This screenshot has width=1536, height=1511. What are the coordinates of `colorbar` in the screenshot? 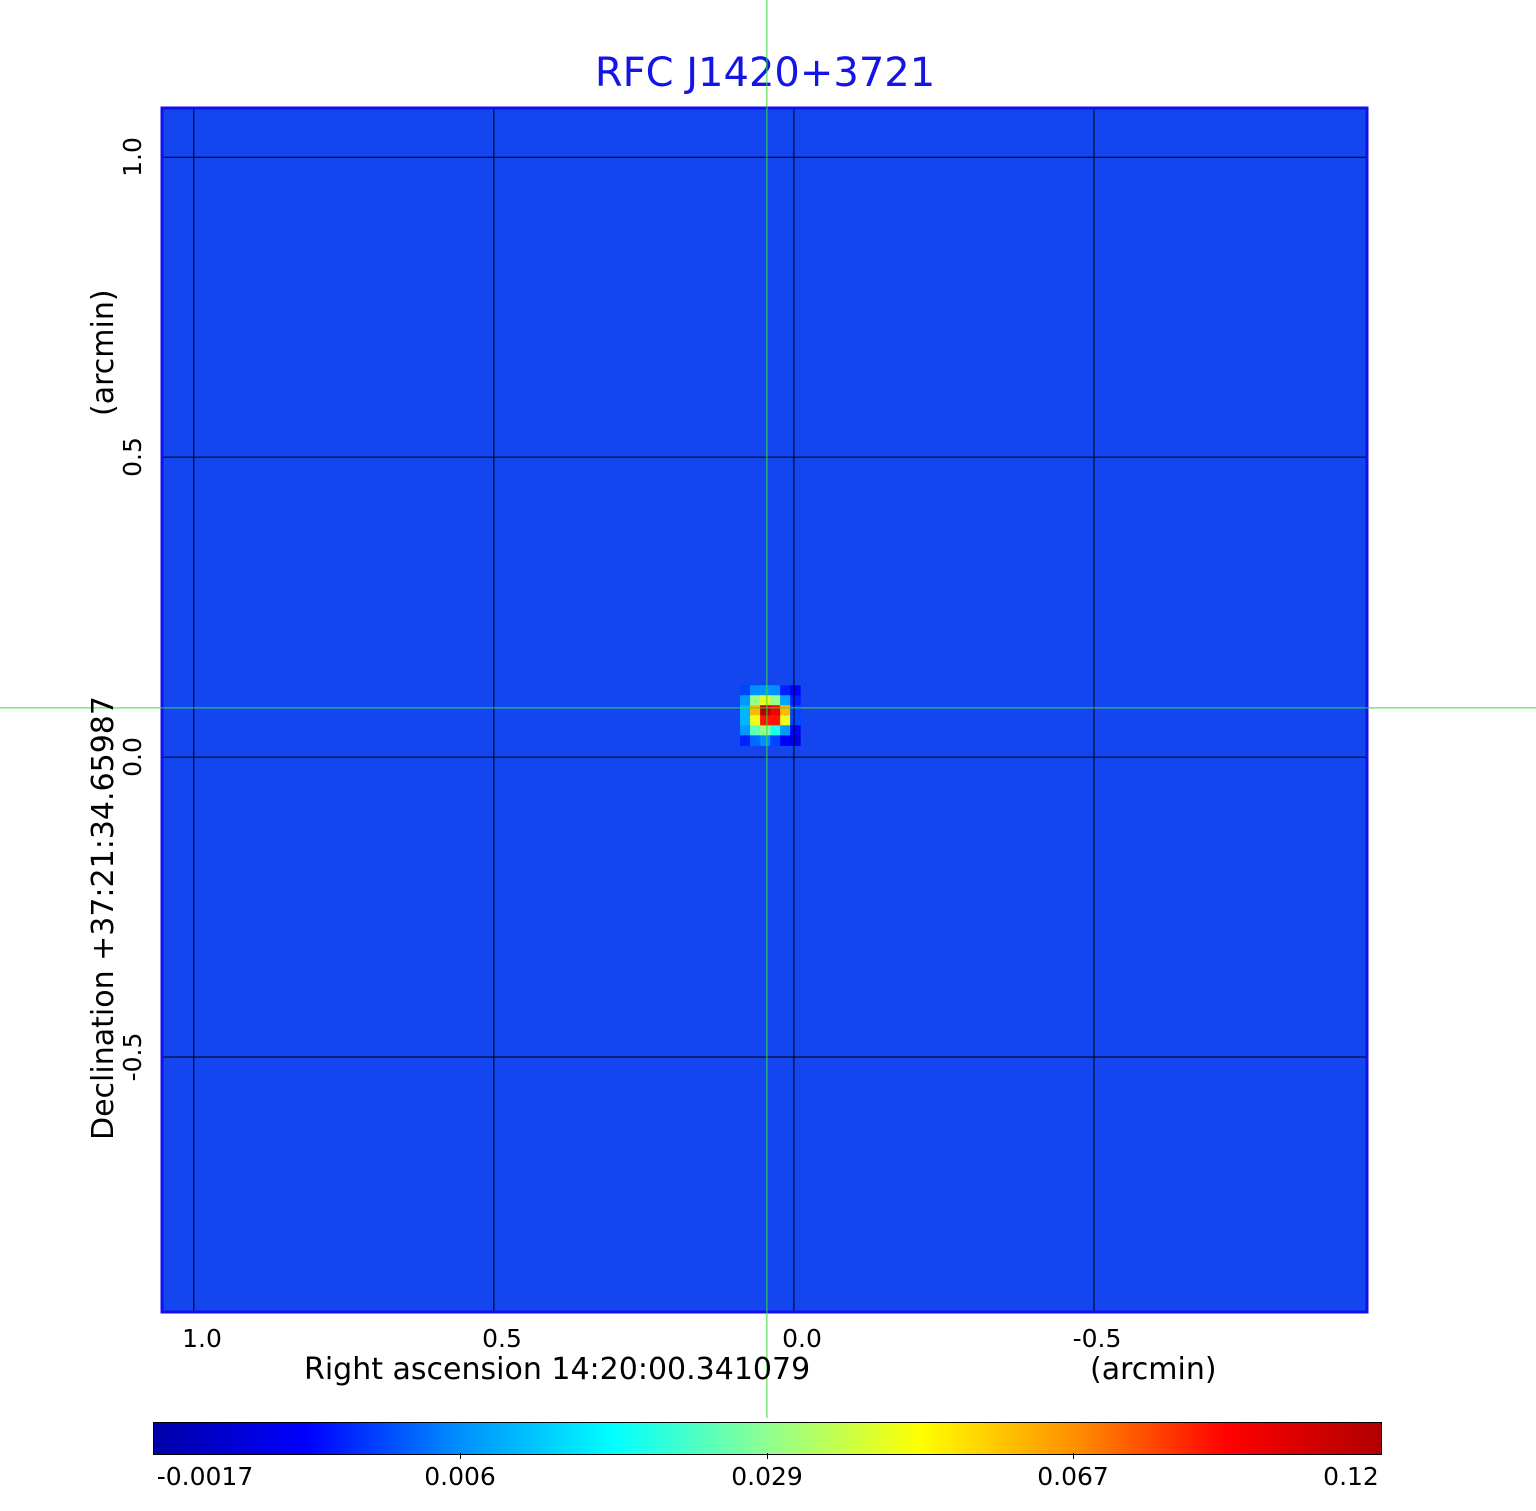 It's located at (767, 1438).